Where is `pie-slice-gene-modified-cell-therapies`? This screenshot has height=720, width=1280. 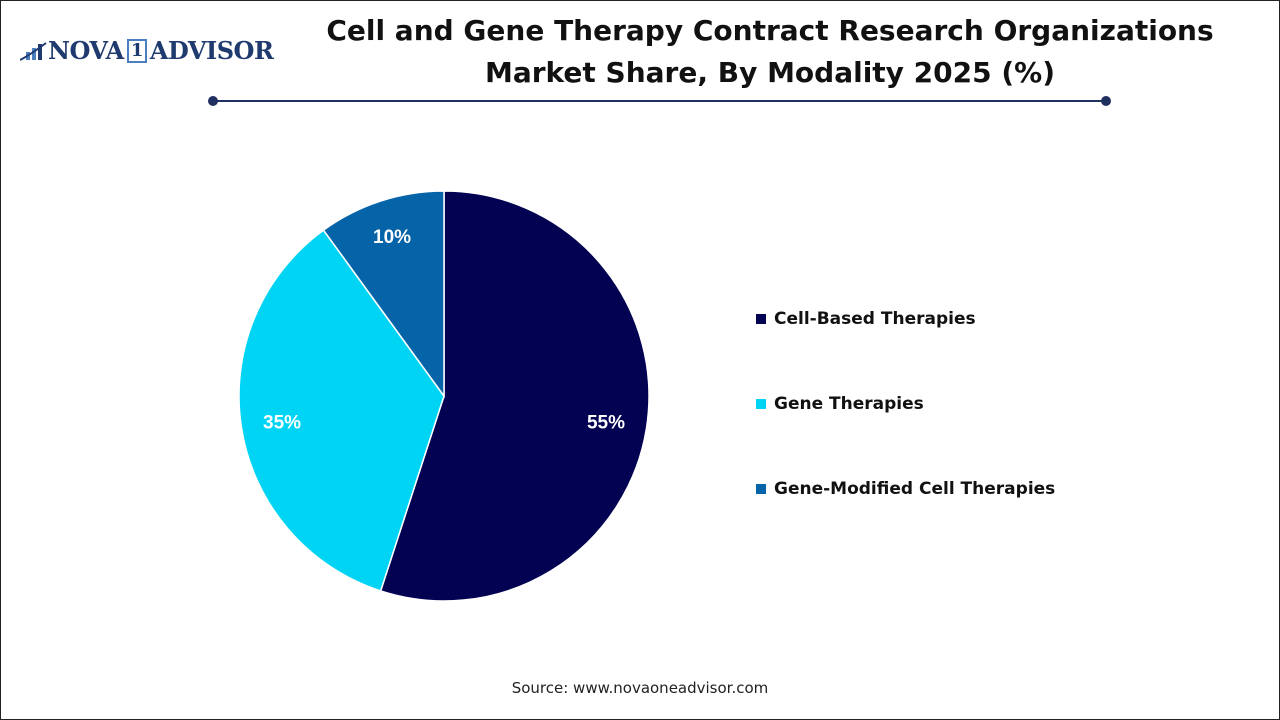 pie-slice-gene-modified-cell-therapies is located at coordinates (383, 294).